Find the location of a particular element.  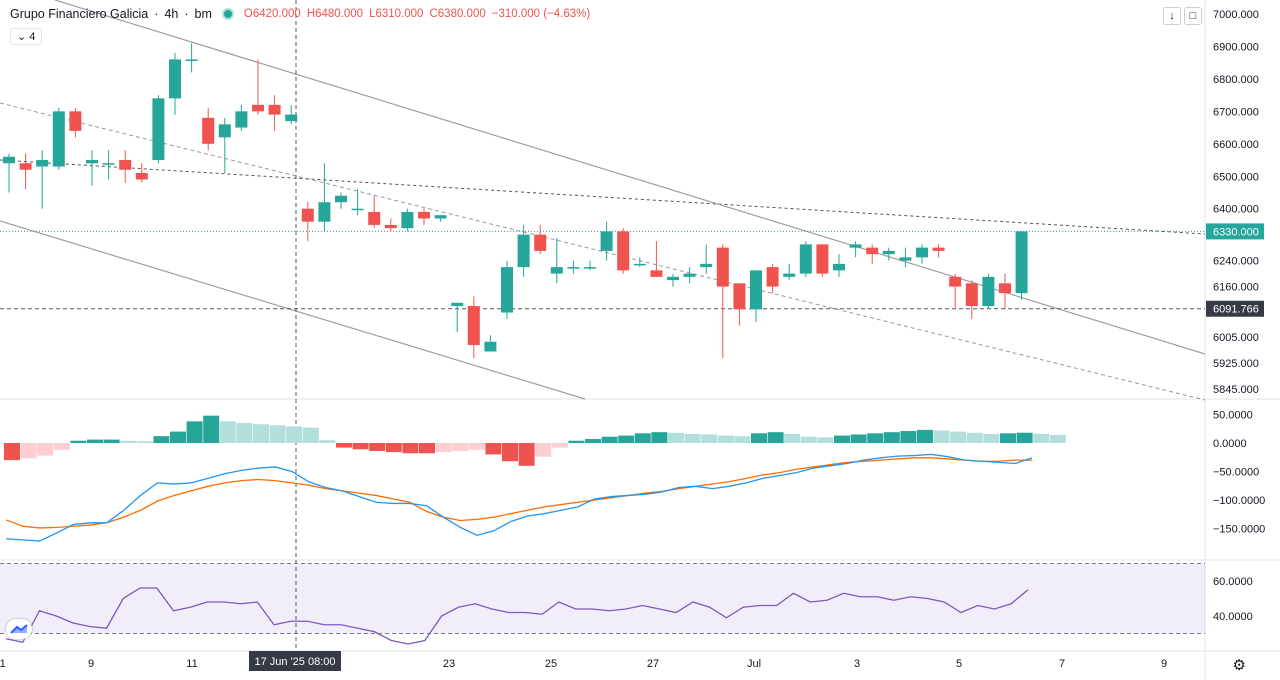

high-value: H6480.000 is located at coordinates (335, 14).